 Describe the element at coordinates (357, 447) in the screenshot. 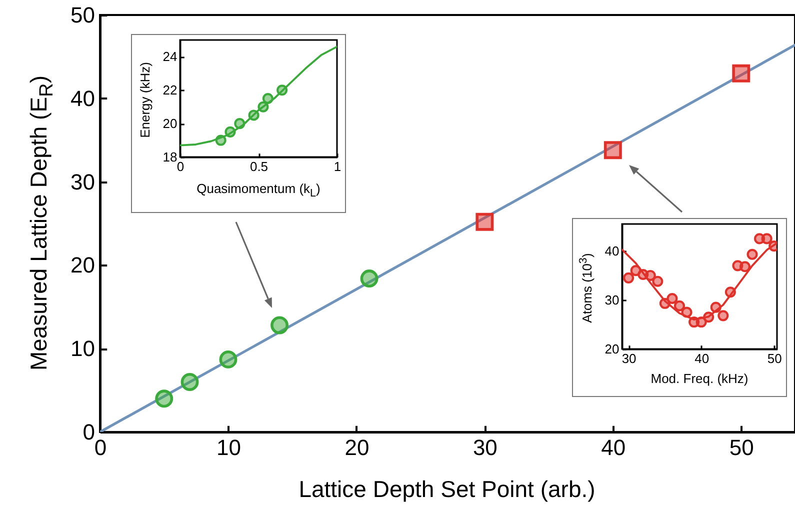

I see `x-tick-label: 20` at that location.